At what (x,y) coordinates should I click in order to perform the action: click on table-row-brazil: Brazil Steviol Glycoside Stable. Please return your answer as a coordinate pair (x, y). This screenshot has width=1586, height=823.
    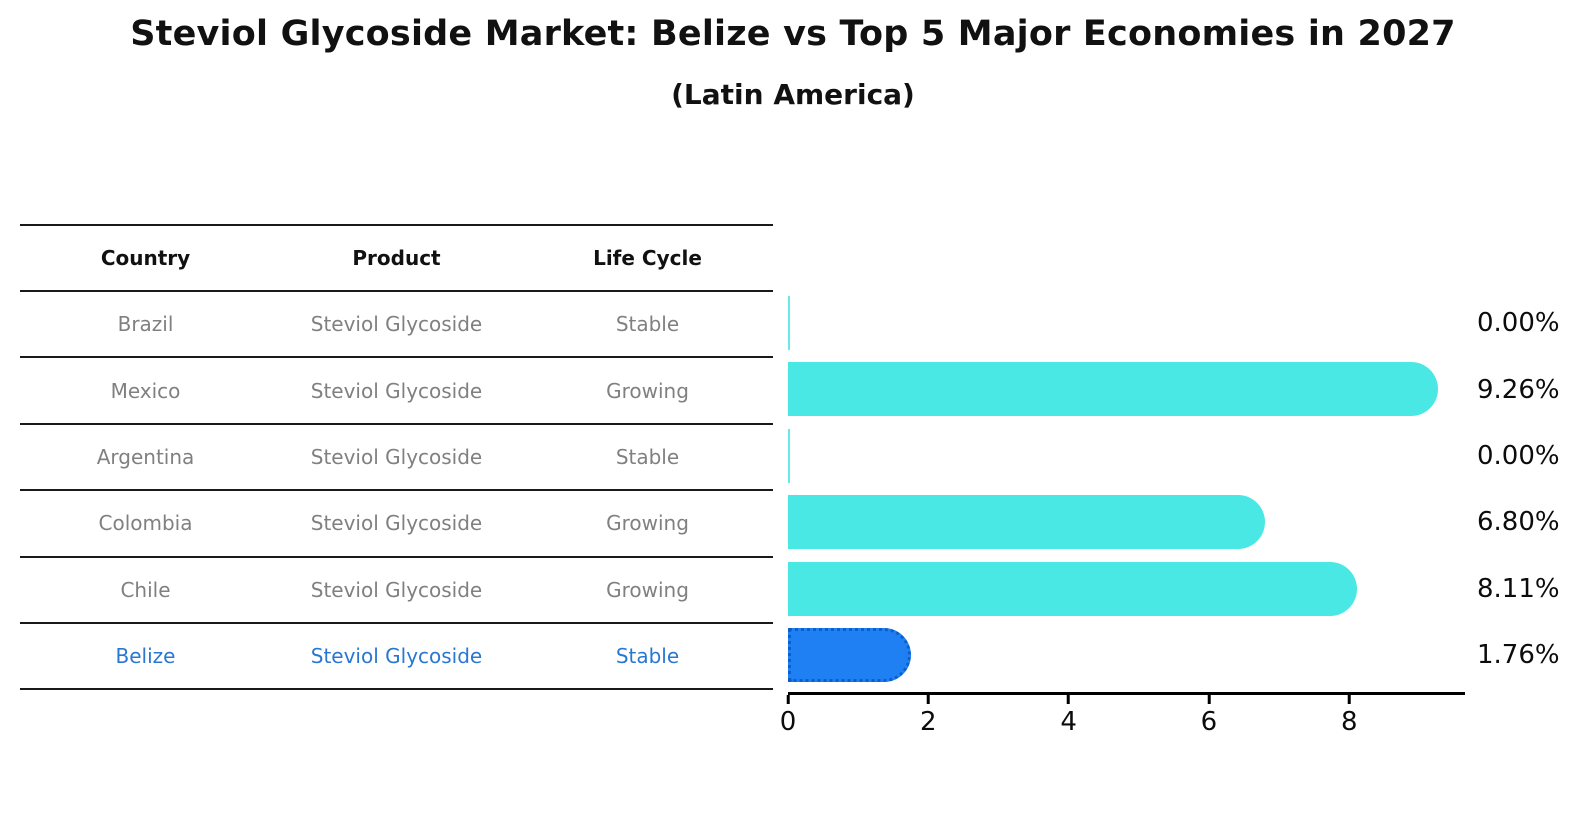
    Looking at the image, I should click on (396, 325).